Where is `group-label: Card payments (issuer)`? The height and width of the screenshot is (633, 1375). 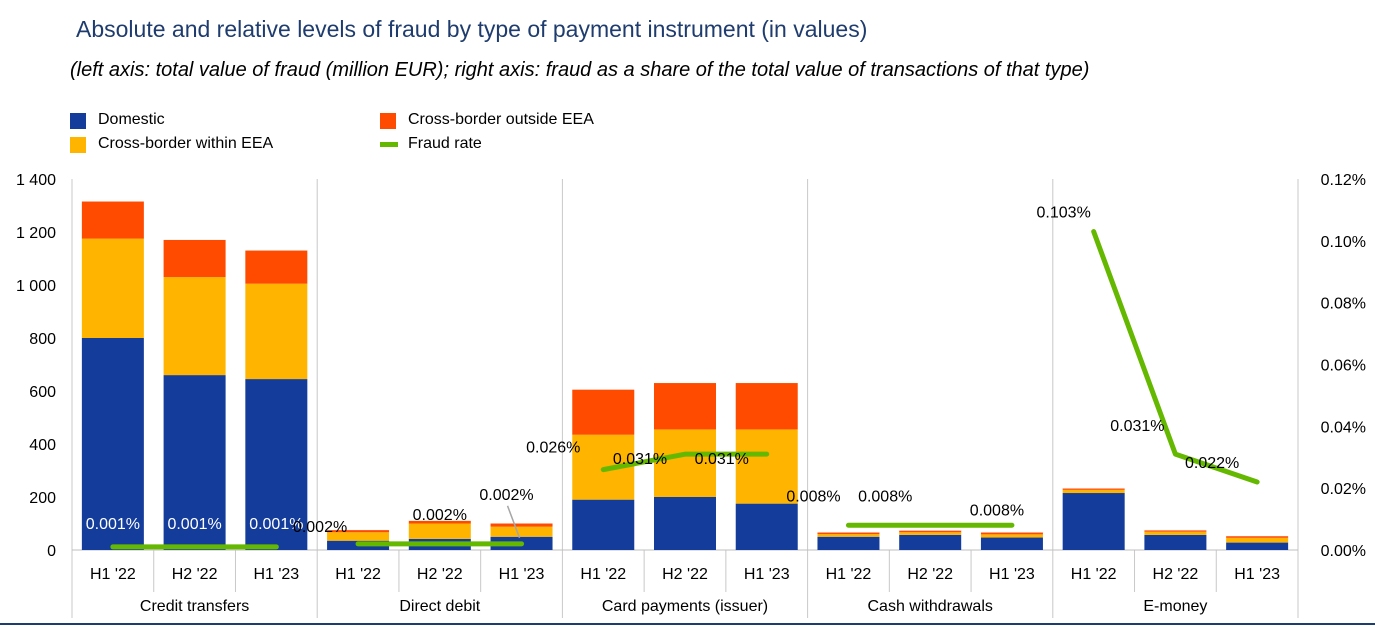 group-label: Card payments (issuer) is located at coordinates (685, 606).